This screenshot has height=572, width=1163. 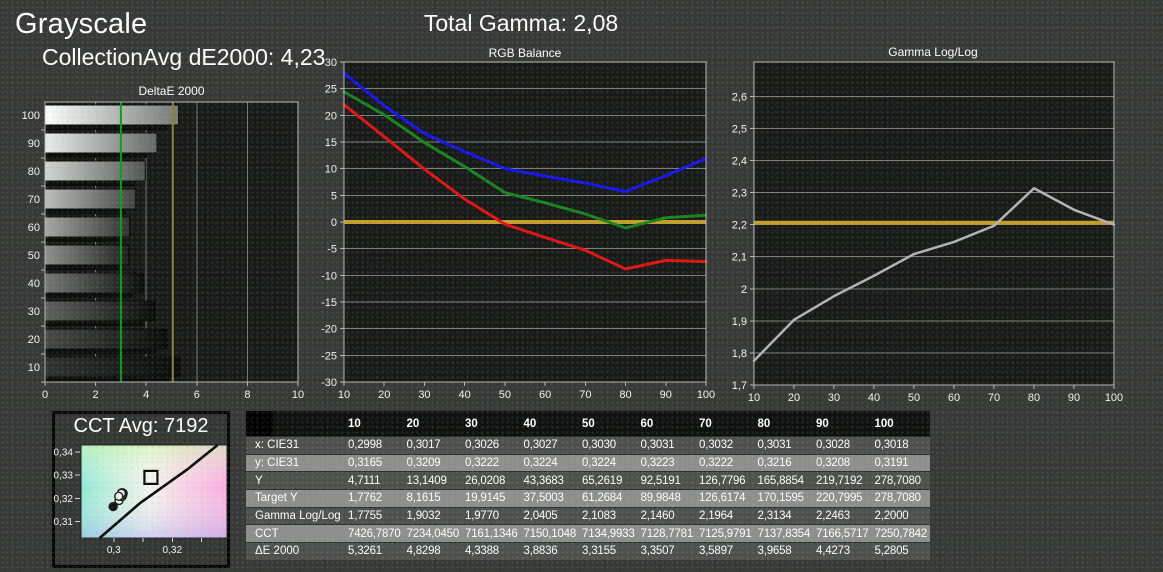 I want to click on table-cell: 0,3027, so click(x=540, y=445).